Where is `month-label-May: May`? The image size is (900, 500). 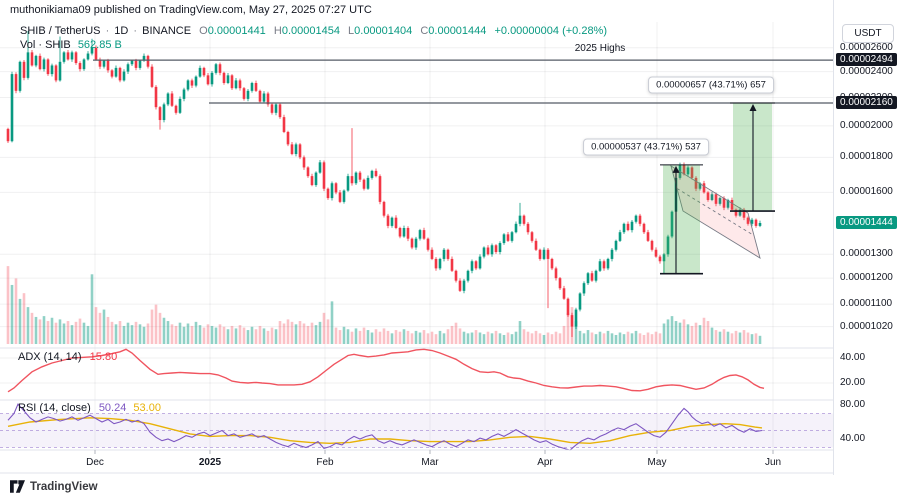 month-label-May: May is located at coordinates (657, 462).